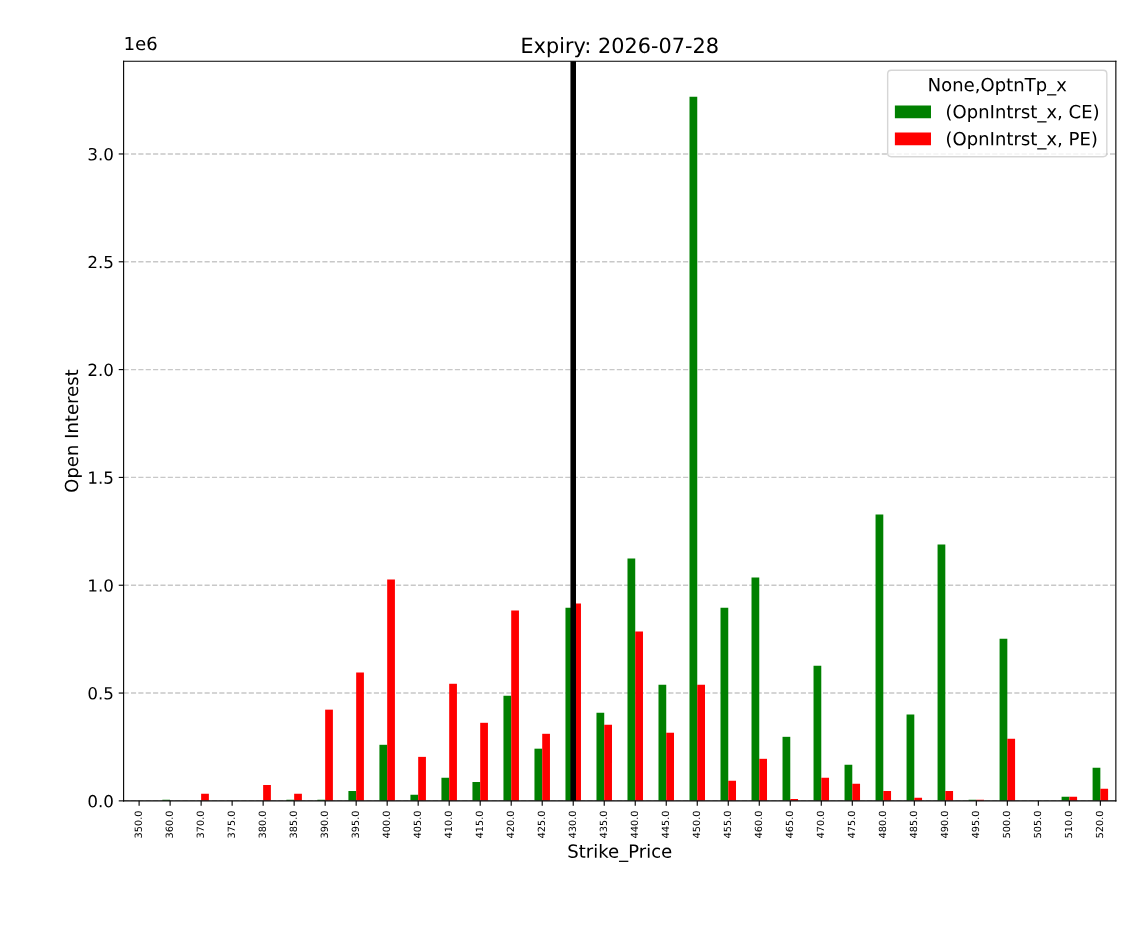  I want to click on x-tick-label: 470.0, so click(820, 824).